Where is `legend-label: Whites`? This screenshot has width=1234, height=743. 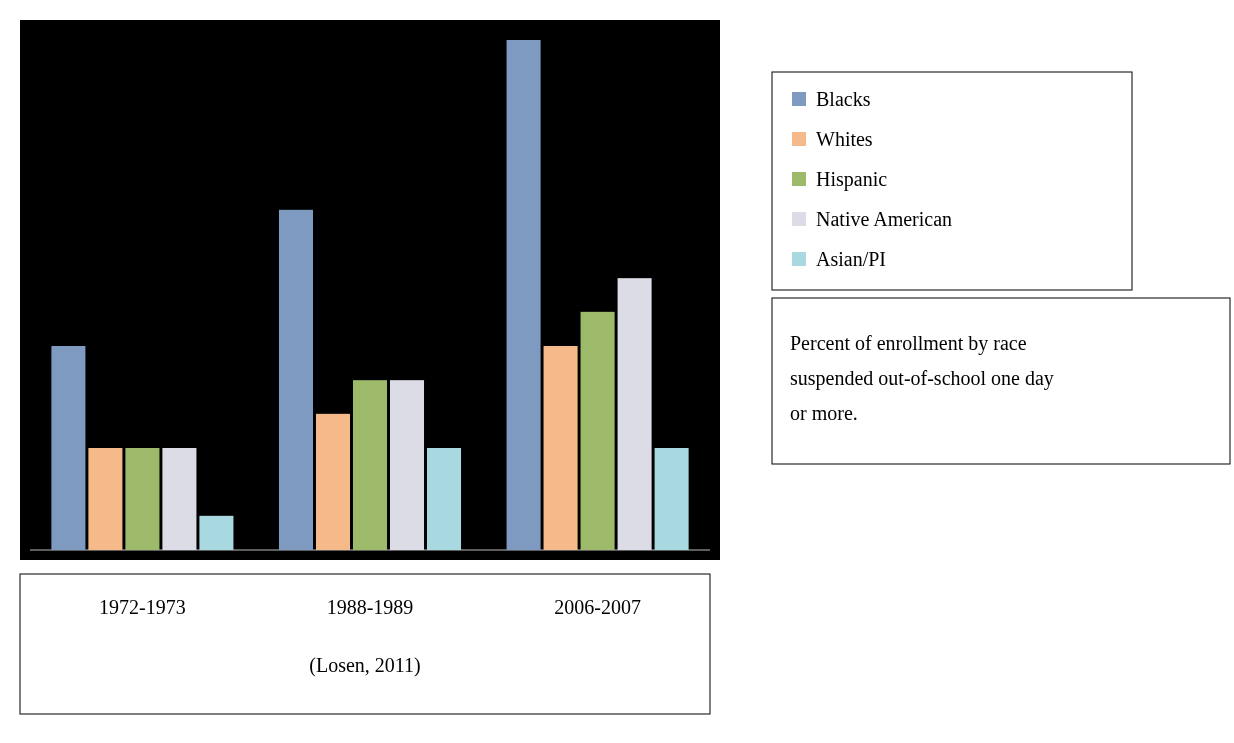 legend-label: Whites is located at coordinates (844, 139).